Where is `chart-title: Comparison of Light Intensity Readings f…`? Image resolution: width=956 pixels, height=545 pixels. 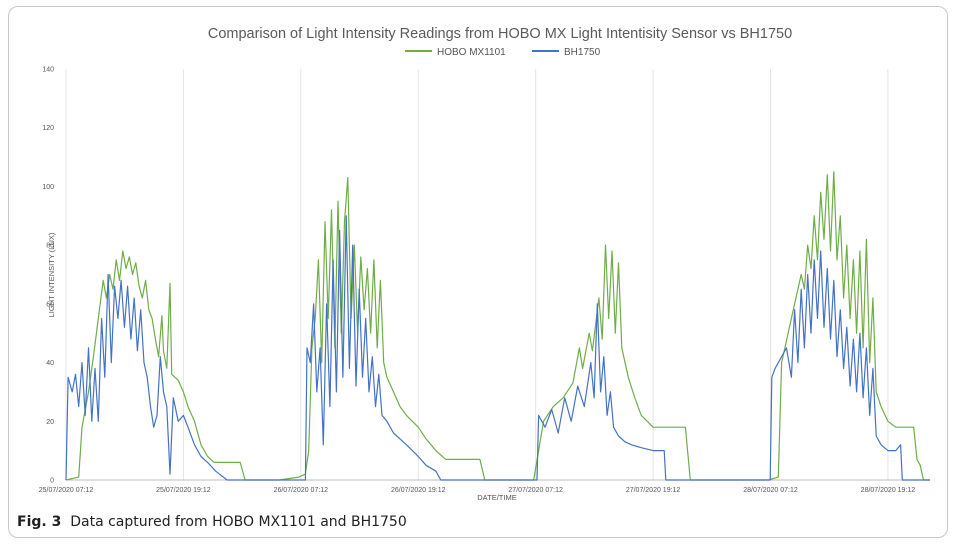
chart-title: Comparison of Light Intensity Readings f… is located at coordinates (500, 34).